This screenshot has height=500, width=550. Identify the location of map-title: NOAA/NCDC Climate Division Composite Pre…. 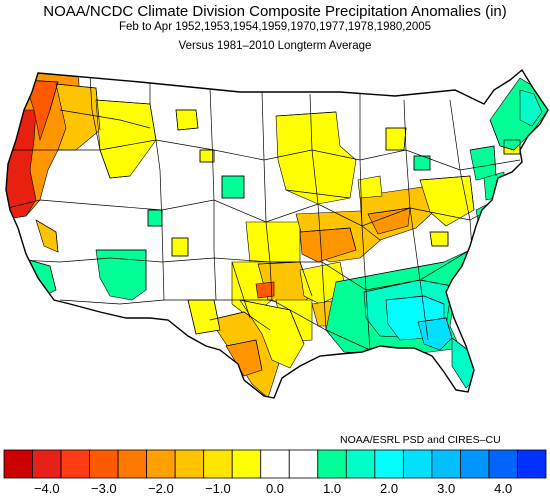
(275, 11).